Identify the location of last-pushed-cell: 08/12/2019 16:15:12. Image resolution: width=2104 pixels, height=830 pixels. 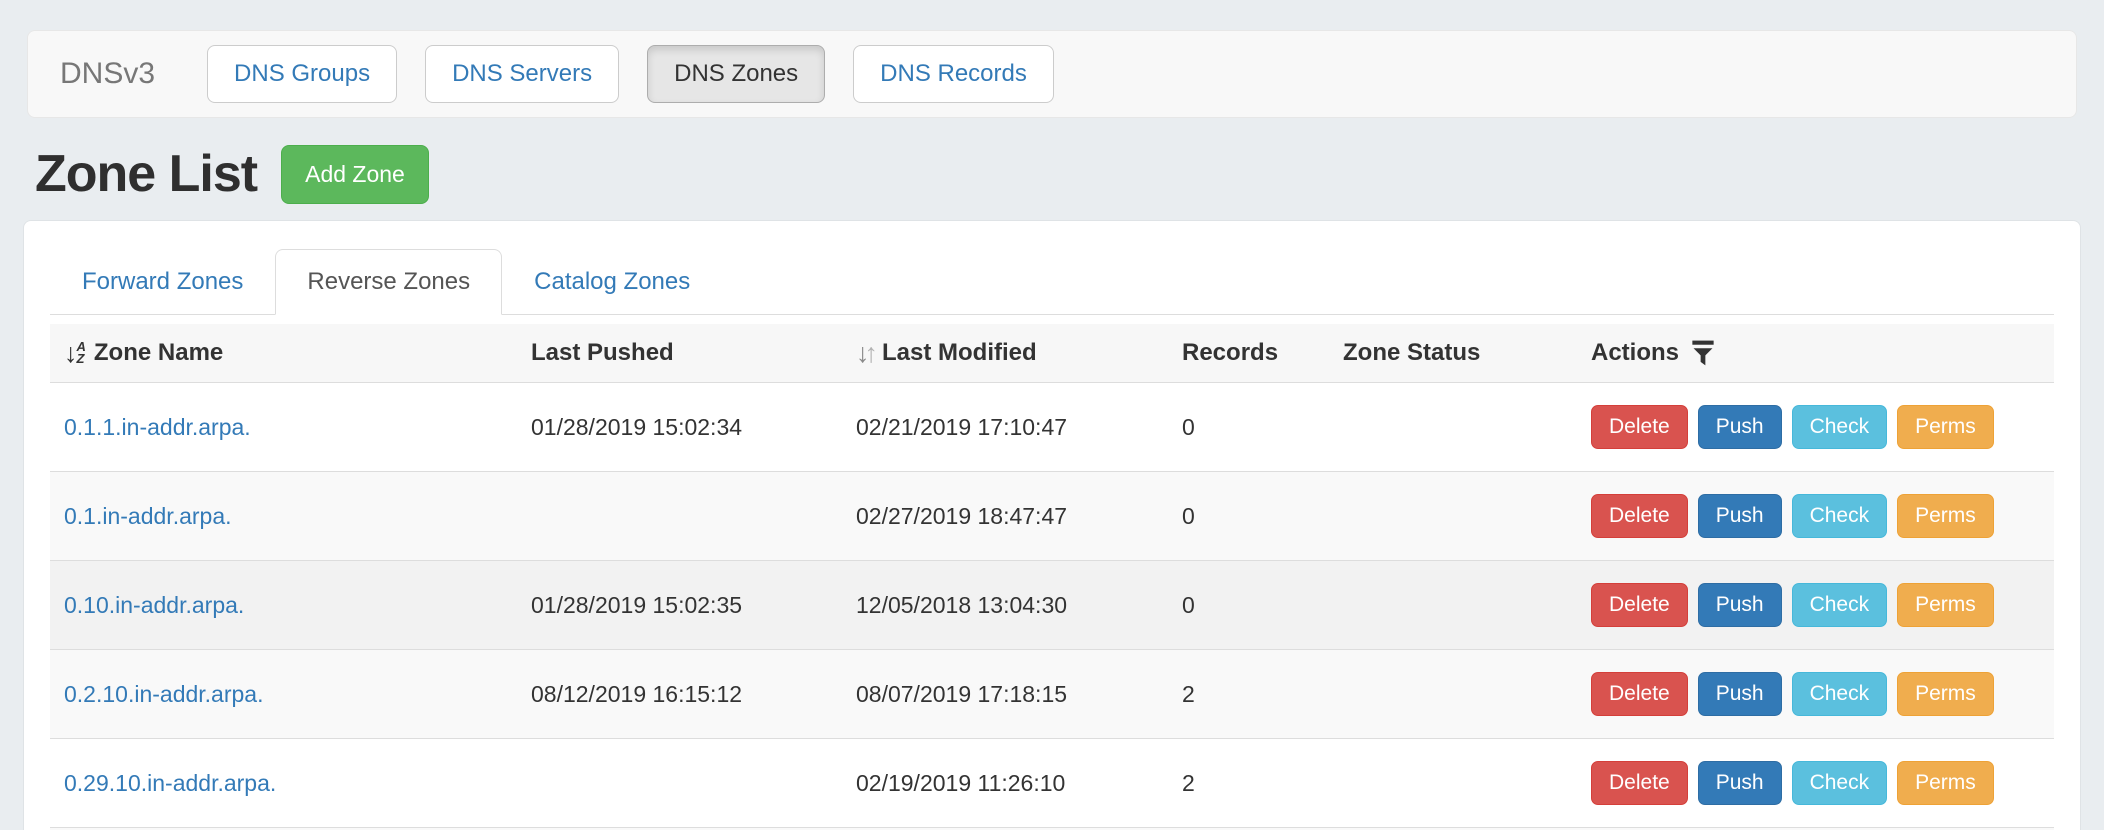
(679, 694).